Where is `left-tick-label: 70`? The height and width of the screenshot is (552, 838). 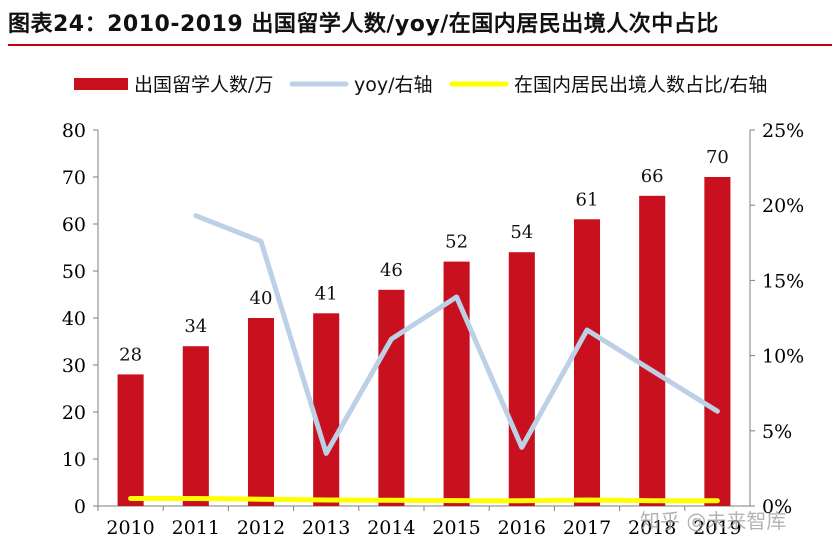 left-tick-label: 70 is located at coordinates (74, 178).